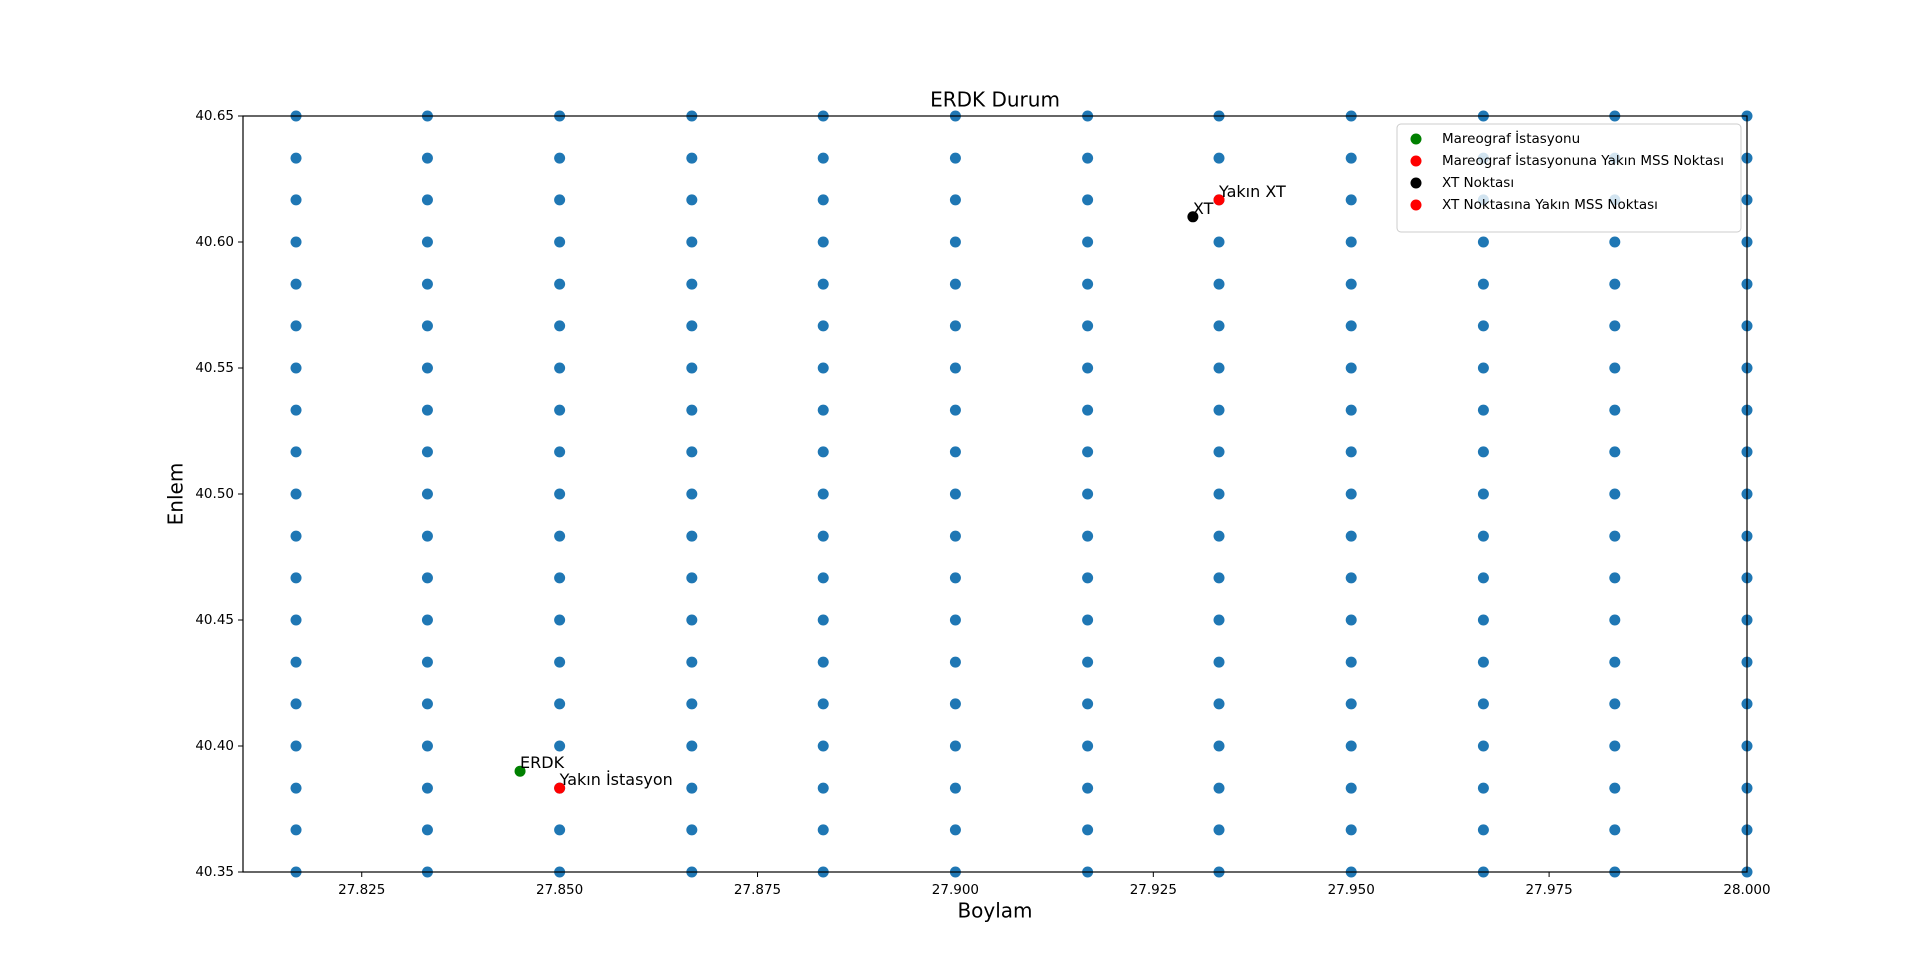 This screenshot has width=1920, height=969. I want to click on x-tick-label: 27.825, so click(361, 890).